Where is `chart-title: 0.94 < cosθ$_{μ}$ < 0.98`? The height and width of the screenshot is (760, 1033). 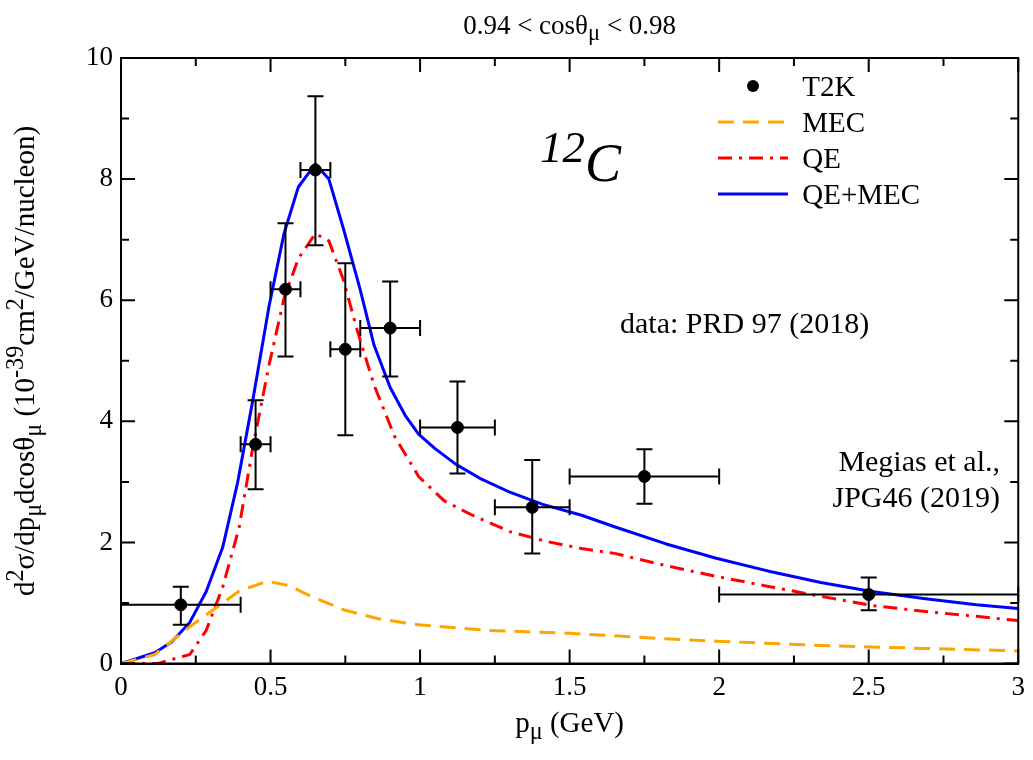
chart-title: 0.94 < cosθ$_{μ}$ < 0.98 is located at coordinates (570, 28).